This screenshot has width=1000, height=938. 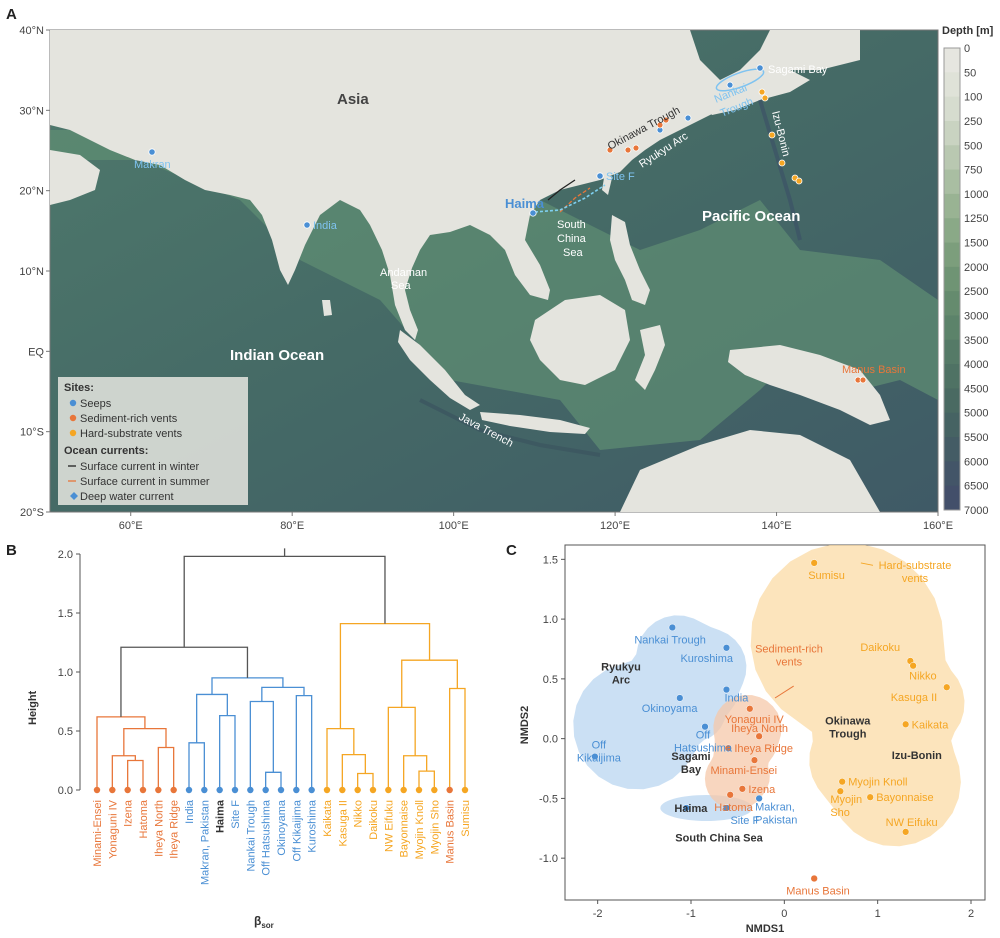 What do you see at coordinates (152, 165) in the screenshot?
I see `label-makran: Makran` at bounding box center [152, 165].